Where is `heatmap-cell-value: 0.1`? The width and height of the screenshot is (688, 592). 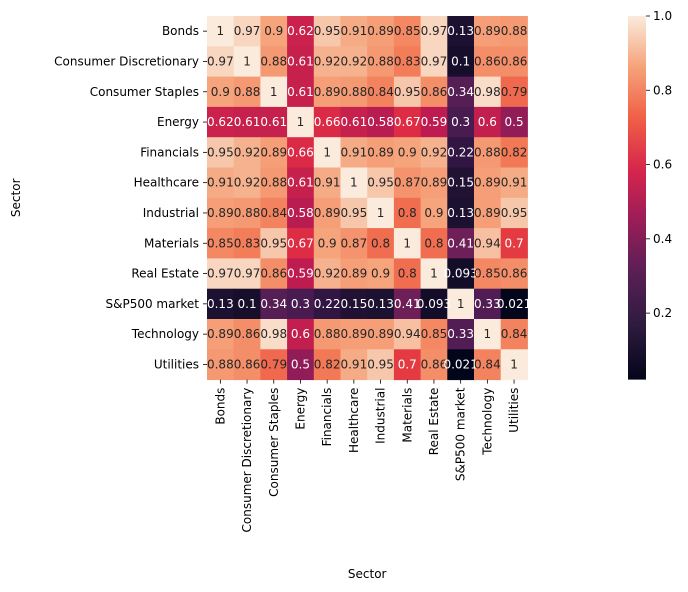 heatmap-cell-value: 0.1 is located at coordinates (460, 61).